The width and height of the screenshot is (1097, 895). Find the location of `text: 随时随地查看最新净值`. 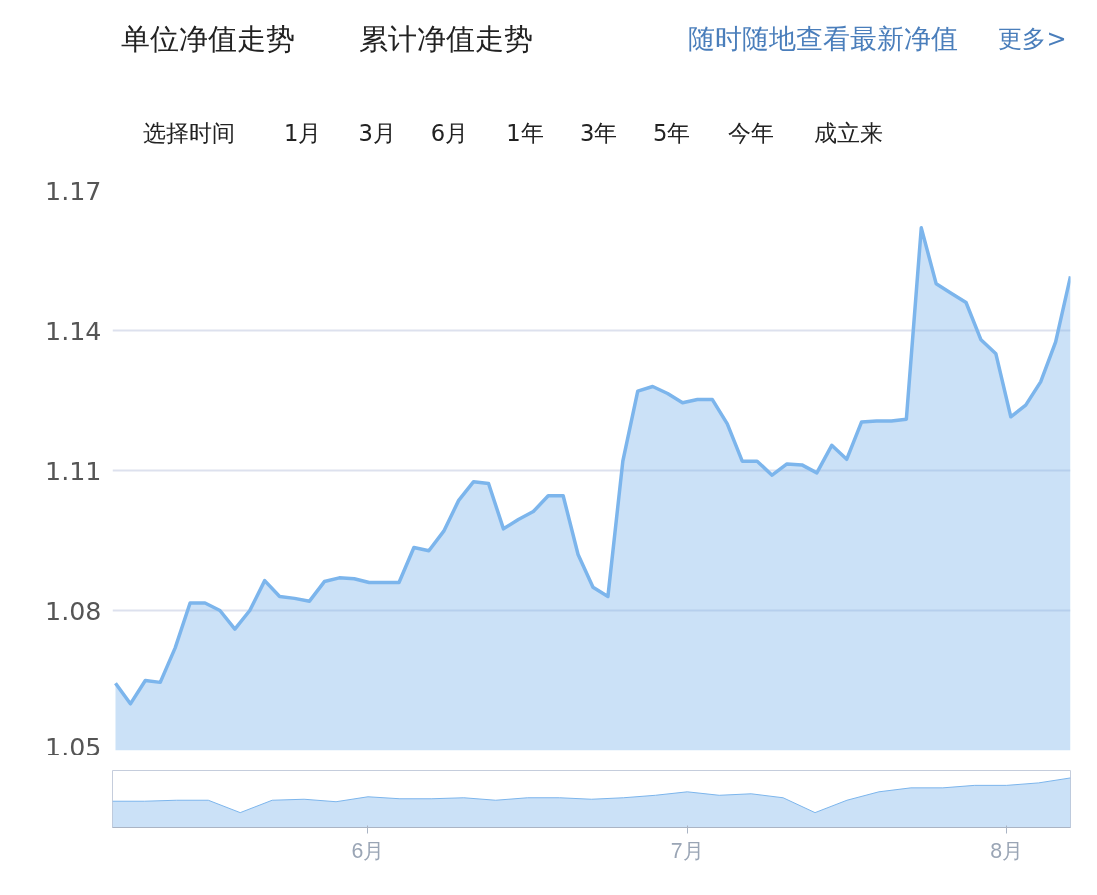

text: 随时随地查看最新净值 is located at coordinates (823, 38).